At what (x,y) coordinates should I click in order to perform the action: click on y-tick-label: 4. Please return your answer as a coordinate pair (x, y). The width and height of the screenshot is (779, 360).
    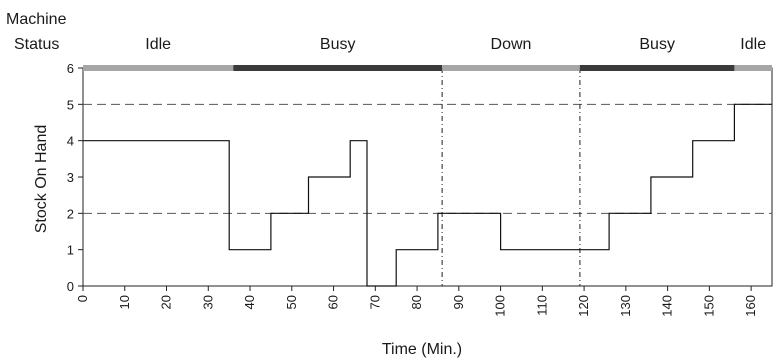
    Looking at the image, I should click on (70, 141).